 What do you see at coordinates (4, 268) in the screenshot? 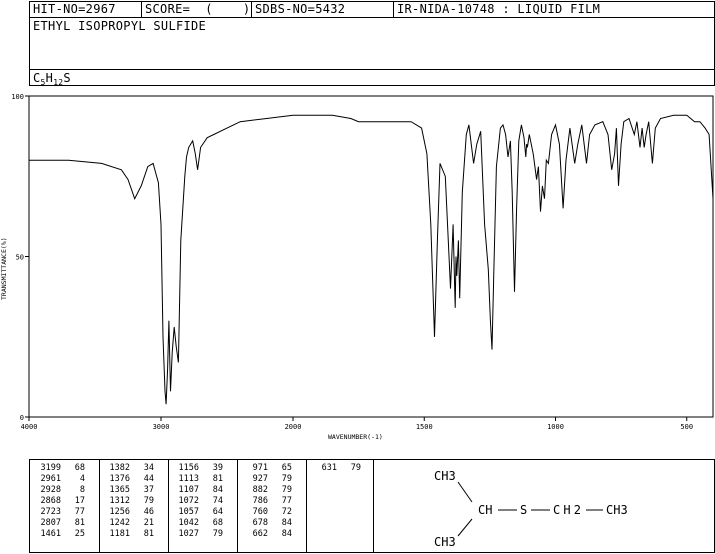
I see `y-axis-label: TRANSMITTANCE(%)` at bounding box center [4, 268].